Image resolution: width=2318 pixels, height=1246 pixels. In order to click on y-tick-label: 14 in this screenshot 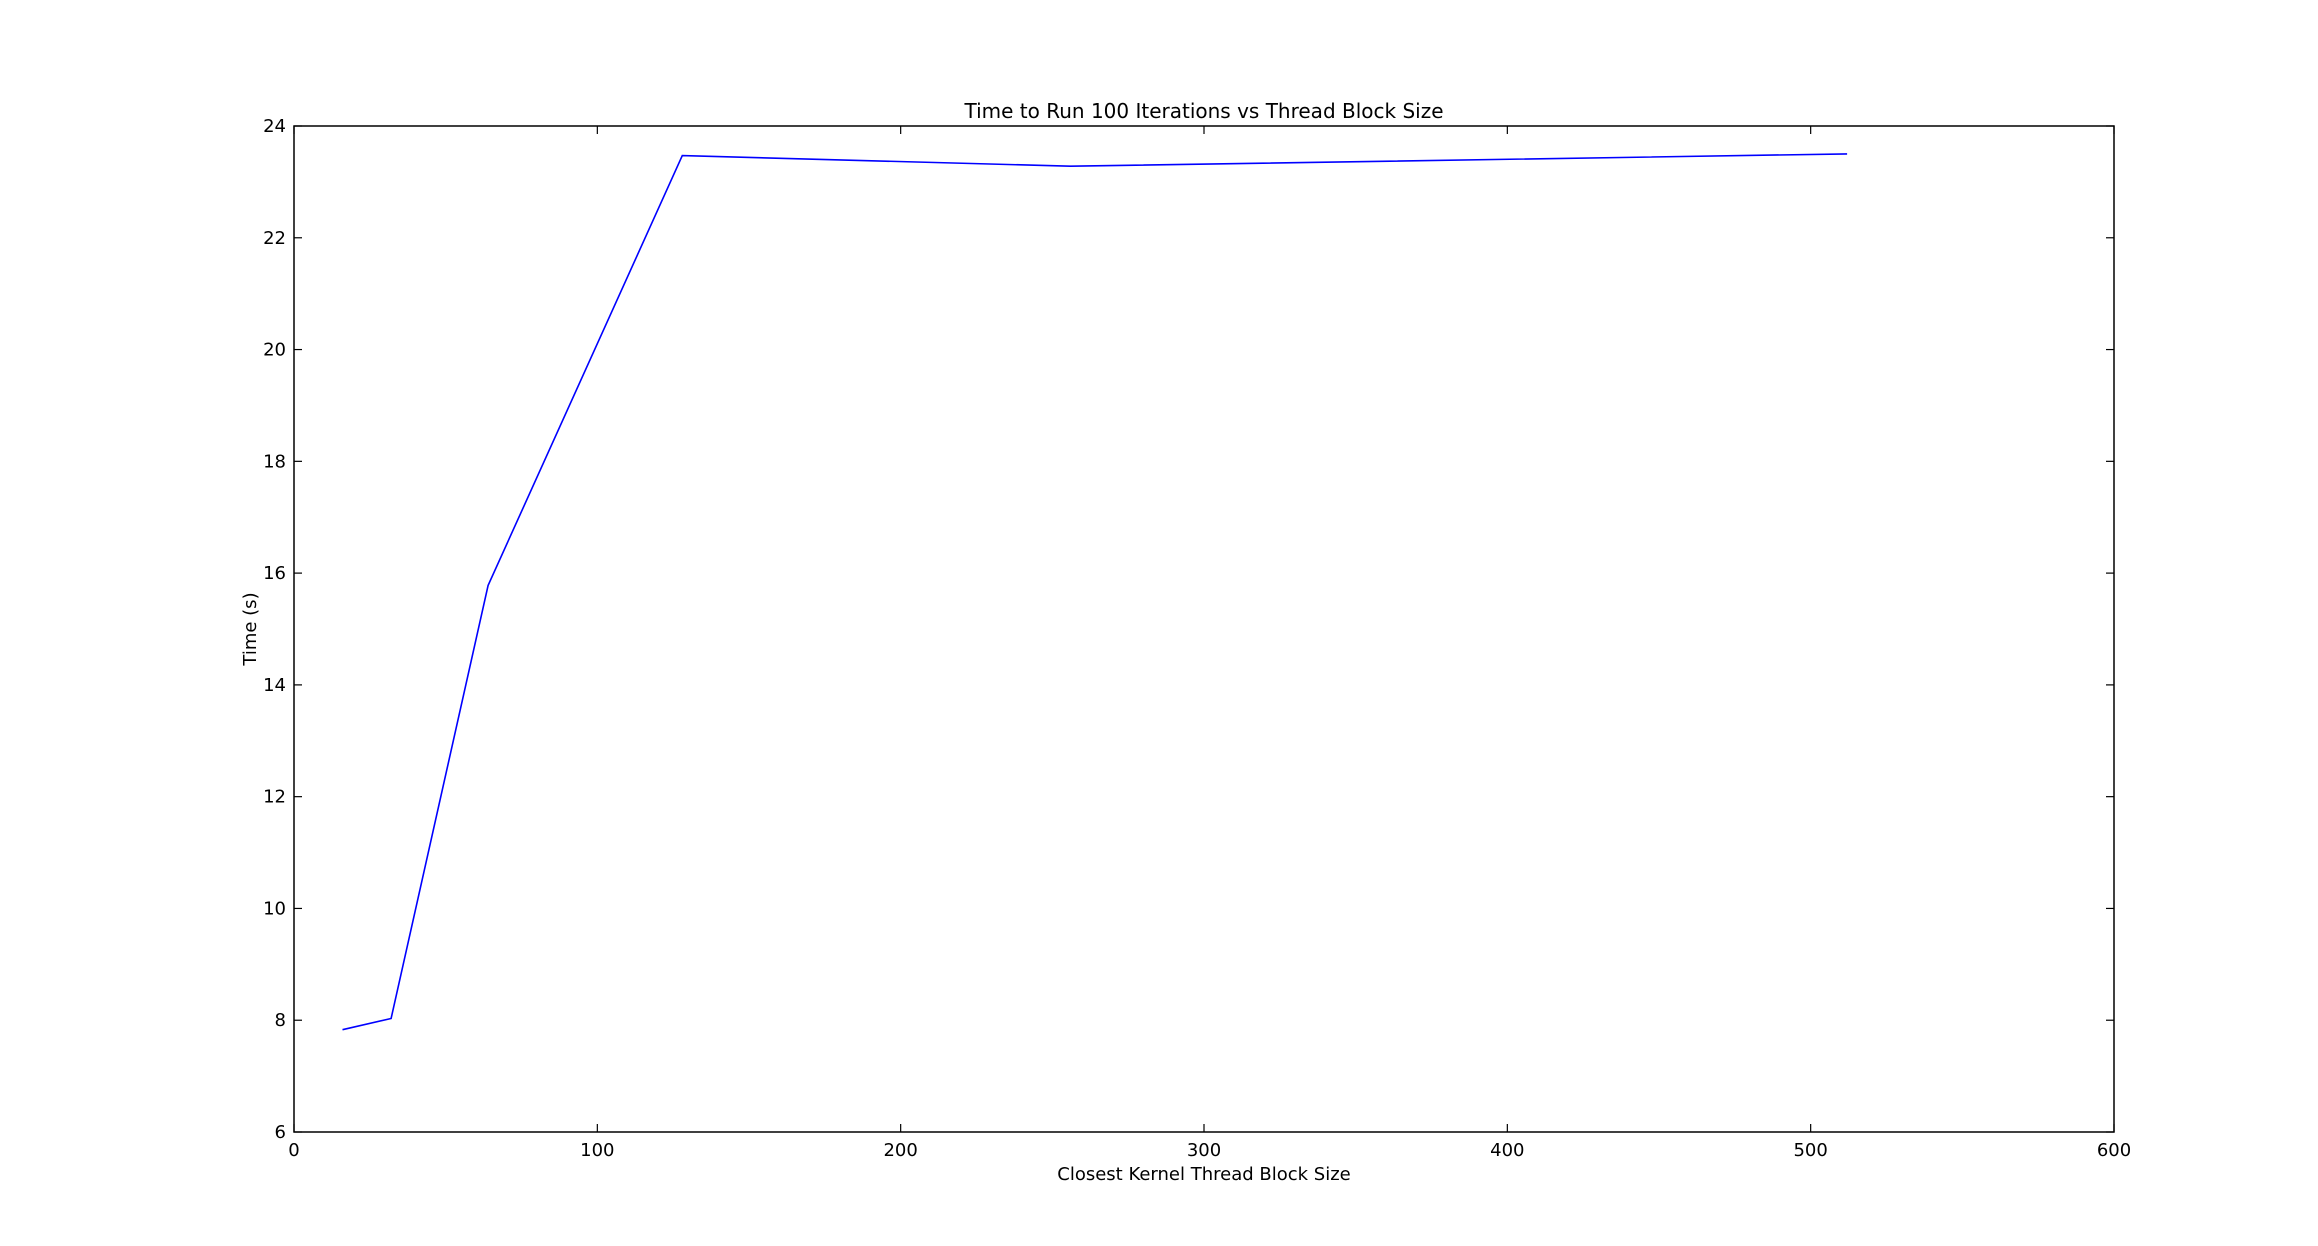, I will do `click(274, 685)`.